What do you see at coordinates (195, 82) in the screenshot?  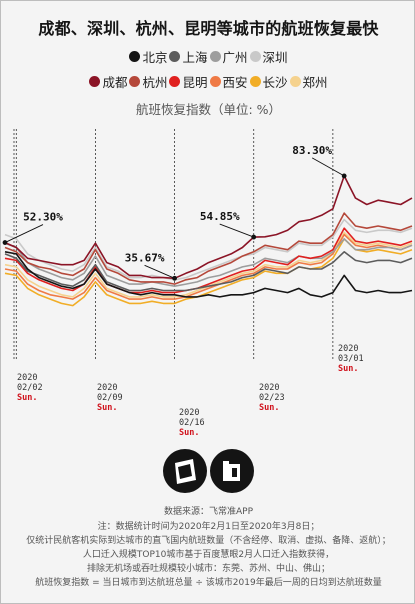 I see `legend-label: 昆明` at bounding box center [195, 82].